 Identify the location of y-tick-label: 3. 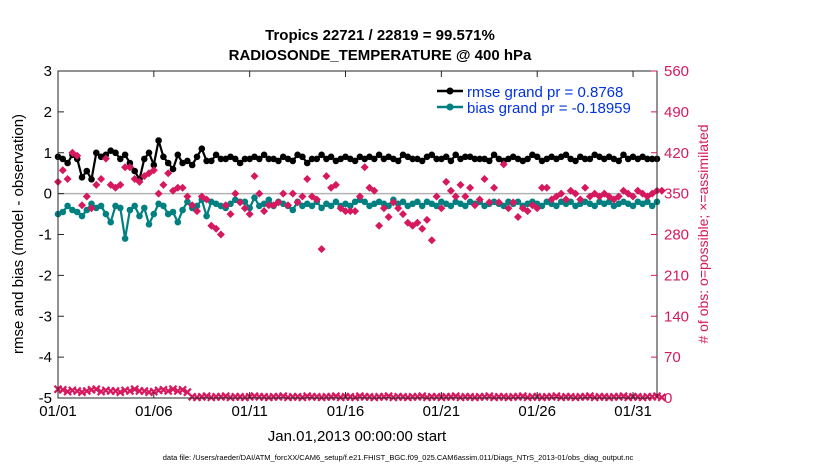
(48, 71).